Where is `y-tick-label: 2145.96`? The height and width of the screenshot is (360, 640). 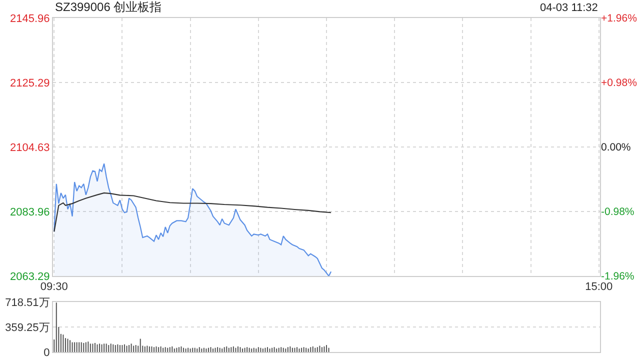 y-tick-label: 2145.96 is located at coordinates (30, 18).